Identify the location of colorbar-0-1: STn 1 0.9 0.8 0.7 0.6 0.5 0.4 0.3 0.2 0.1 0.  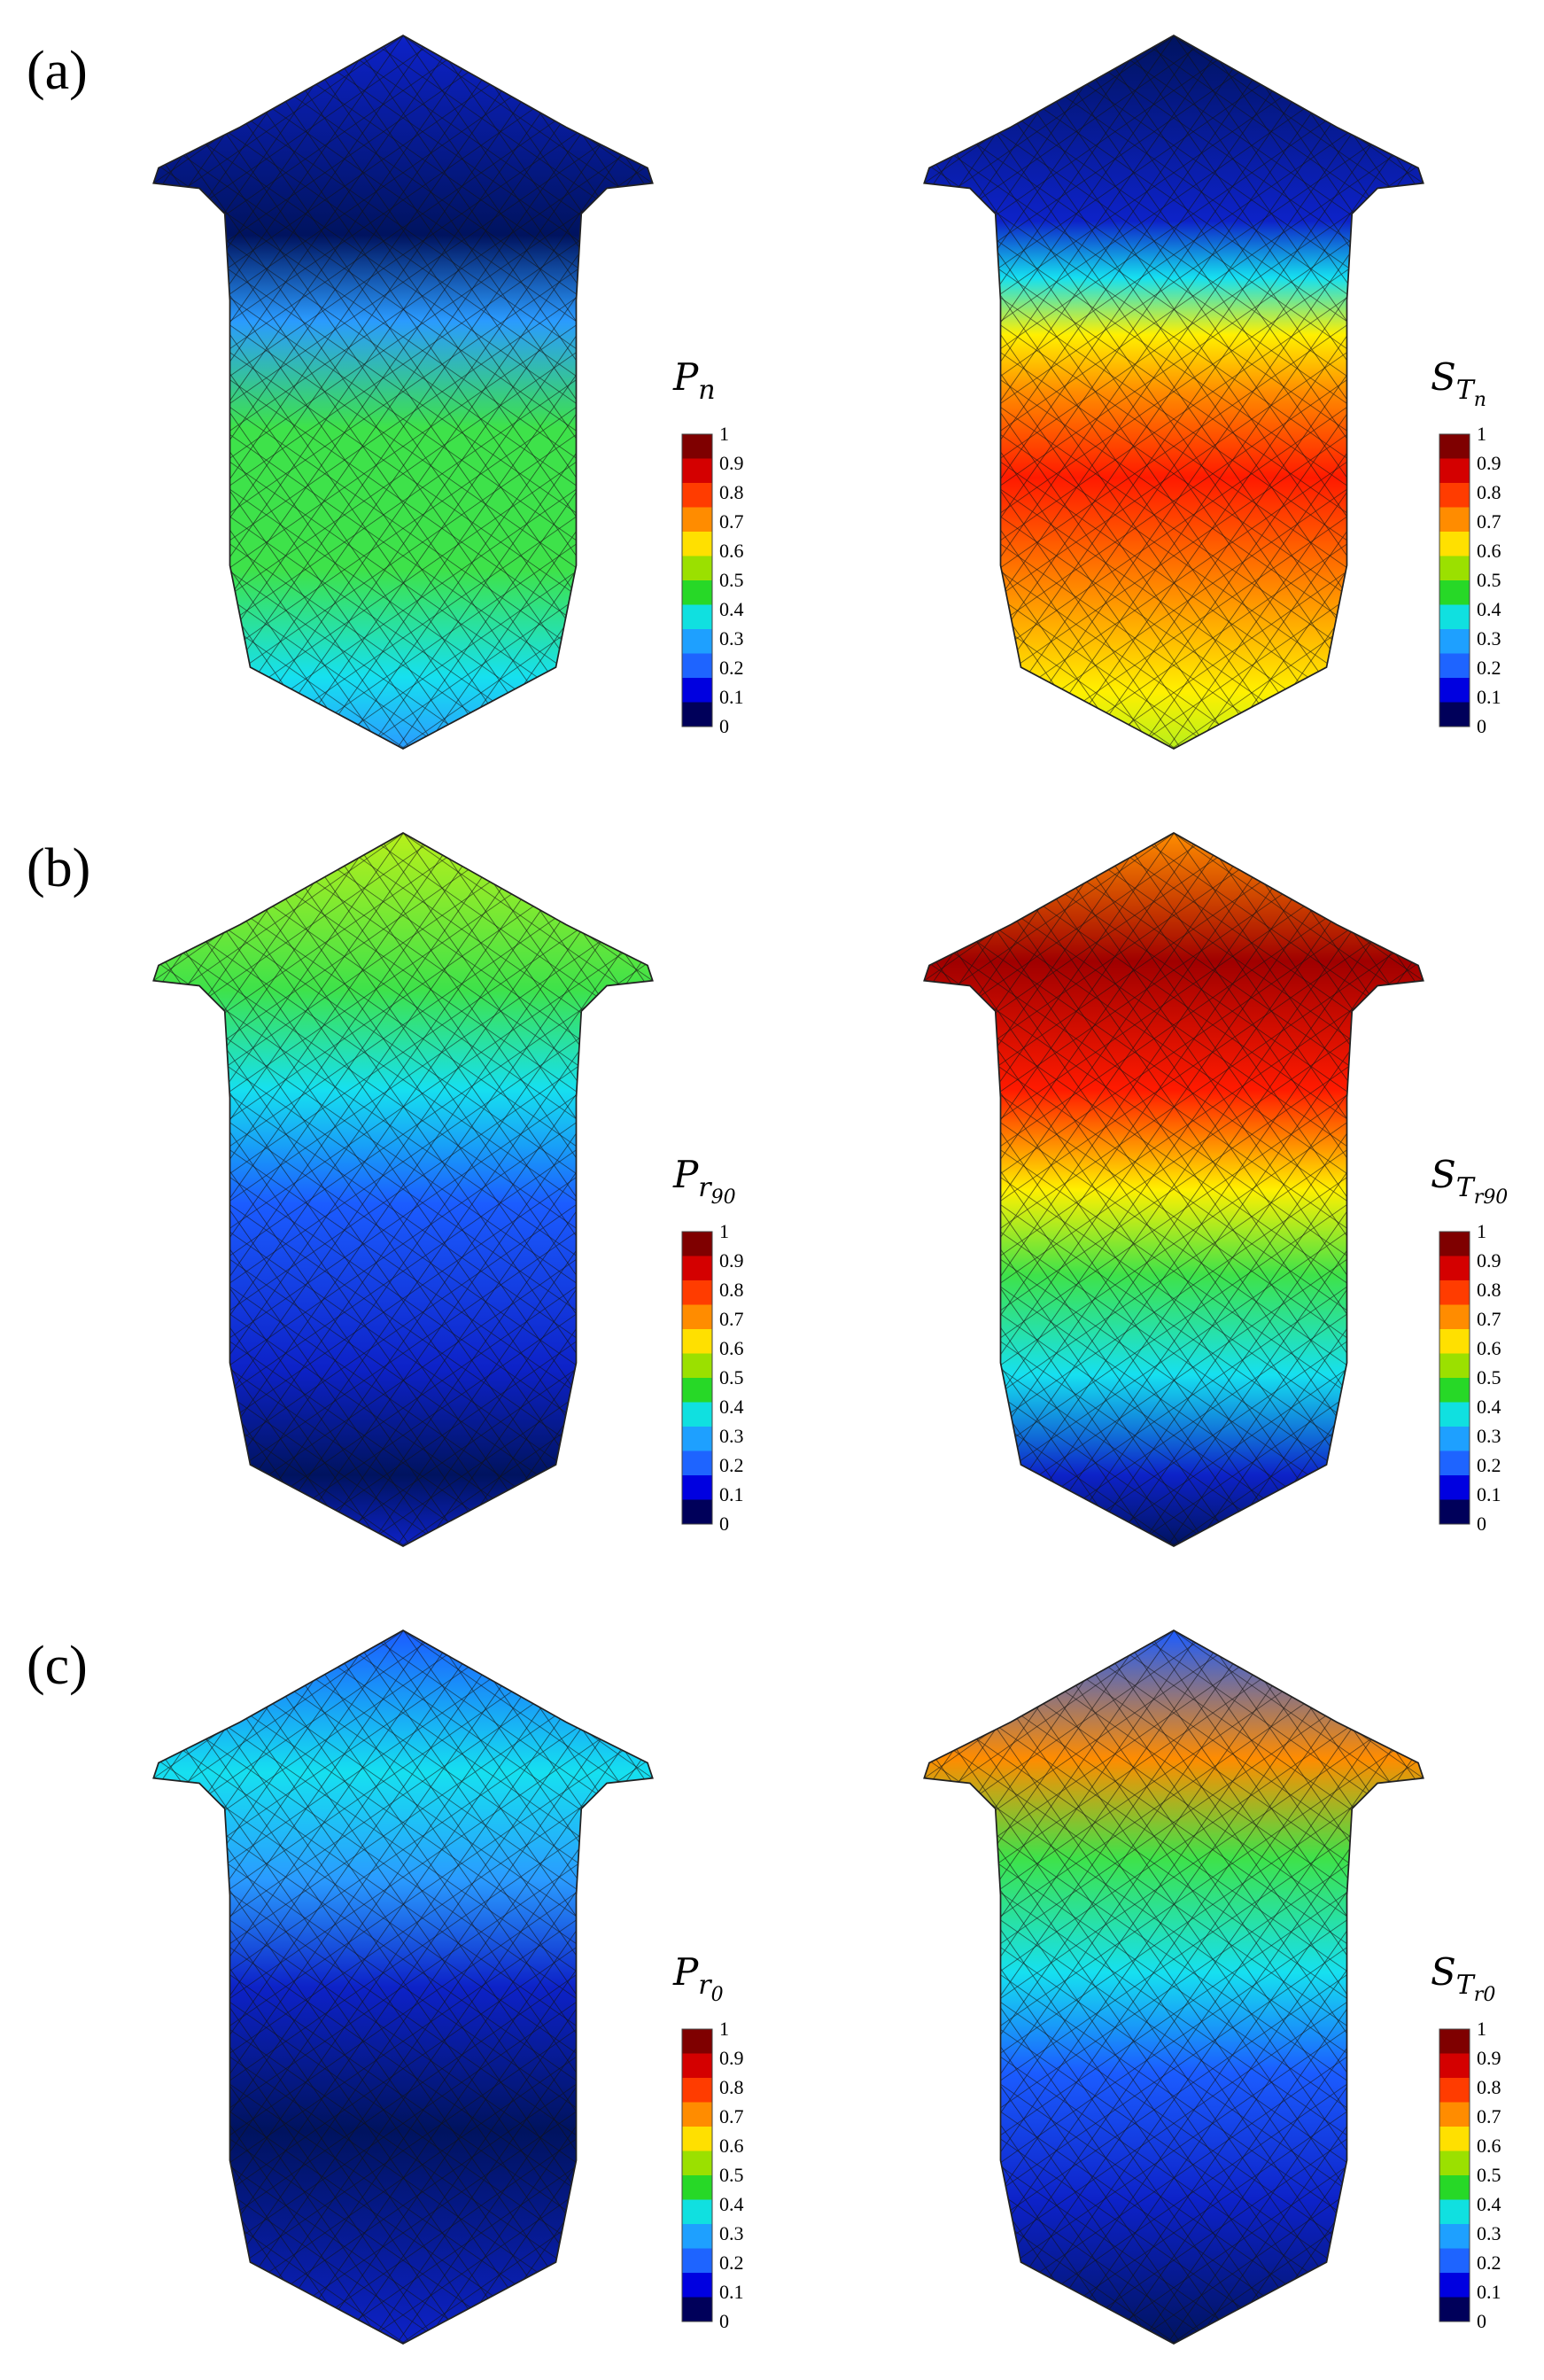
(1466, 546).